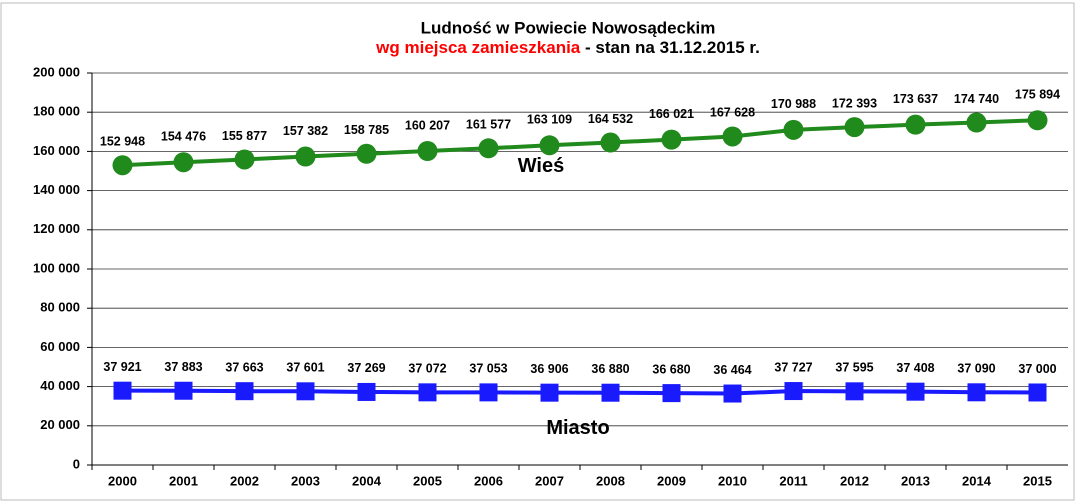 The height and width of the screenshot is (502, 1076). What do you see at coordinates (977, 480) in the screenshot?
I see `x-tick-label: 2014` at bounding box center [977, 480].